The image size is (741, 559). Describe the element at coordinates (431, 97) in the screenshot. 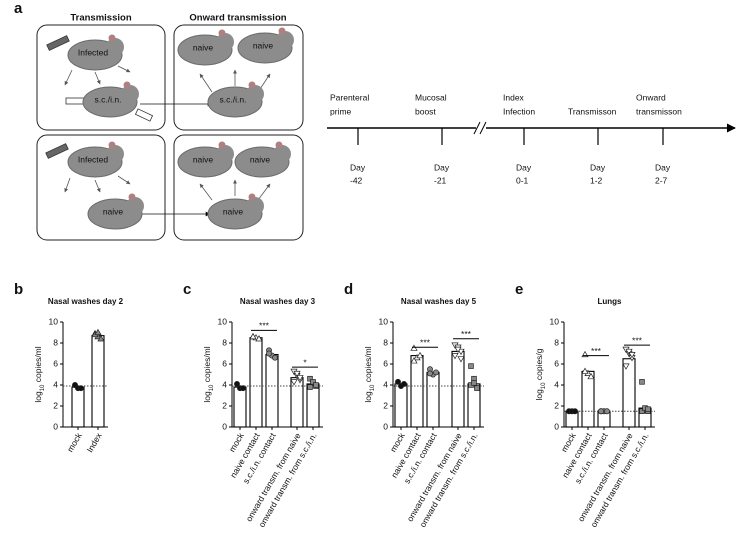

I see `event-label: Mucosal` at that location.